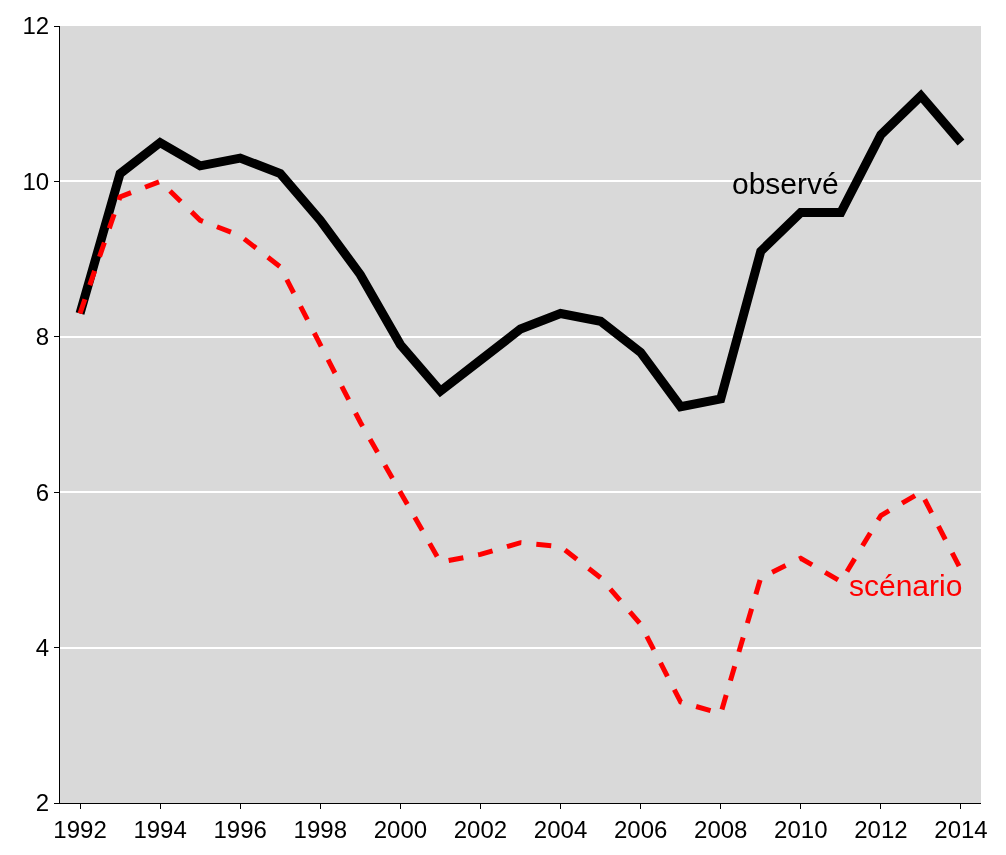 The width and height of the screenshot is (1006, 855). What do you see at coordinates (80, 829) in the screenshot?
I see `x-tick-label: 1992` at bounding box center [80, 829].